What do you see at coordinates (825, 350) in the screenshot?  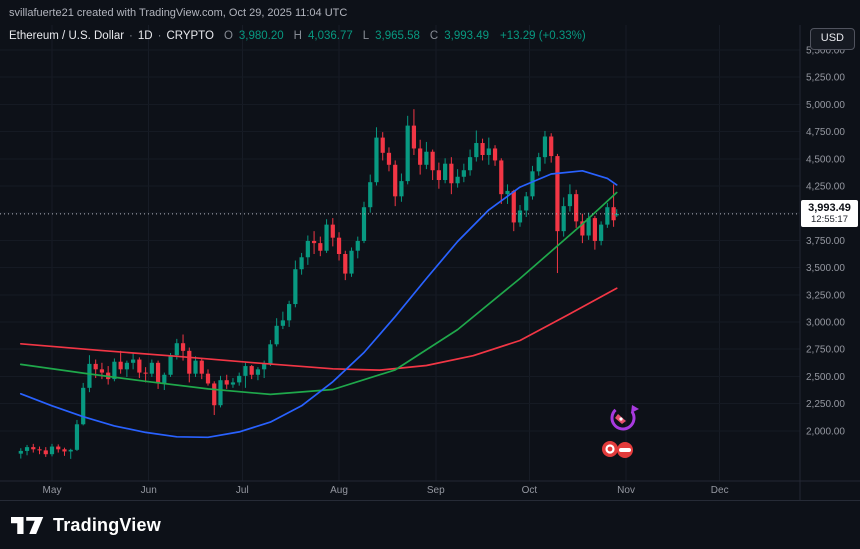 I see `price-axis-label: 2,750.00` at bounding box center [825, 350].